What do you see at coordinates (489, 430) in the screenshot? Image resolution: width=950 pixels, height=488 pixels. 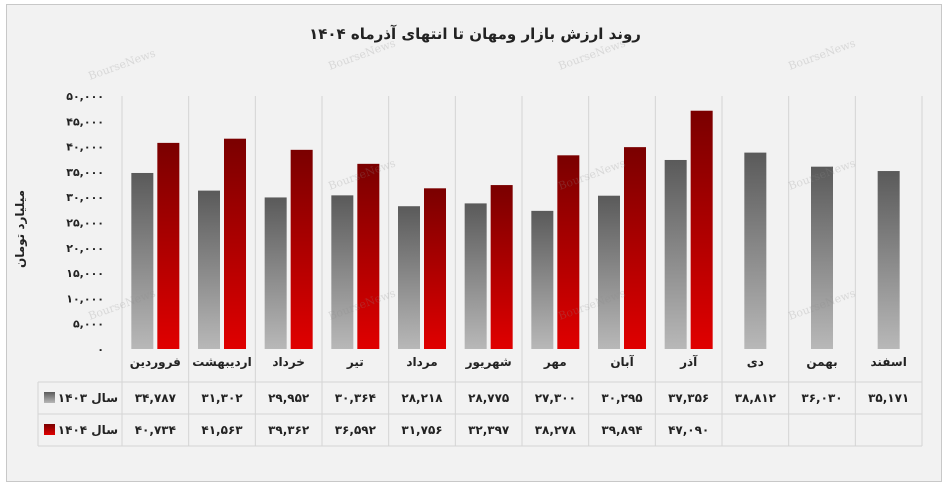 I see `data-label: ۳۲,۳۹۷` at bounding box center [489, 430].